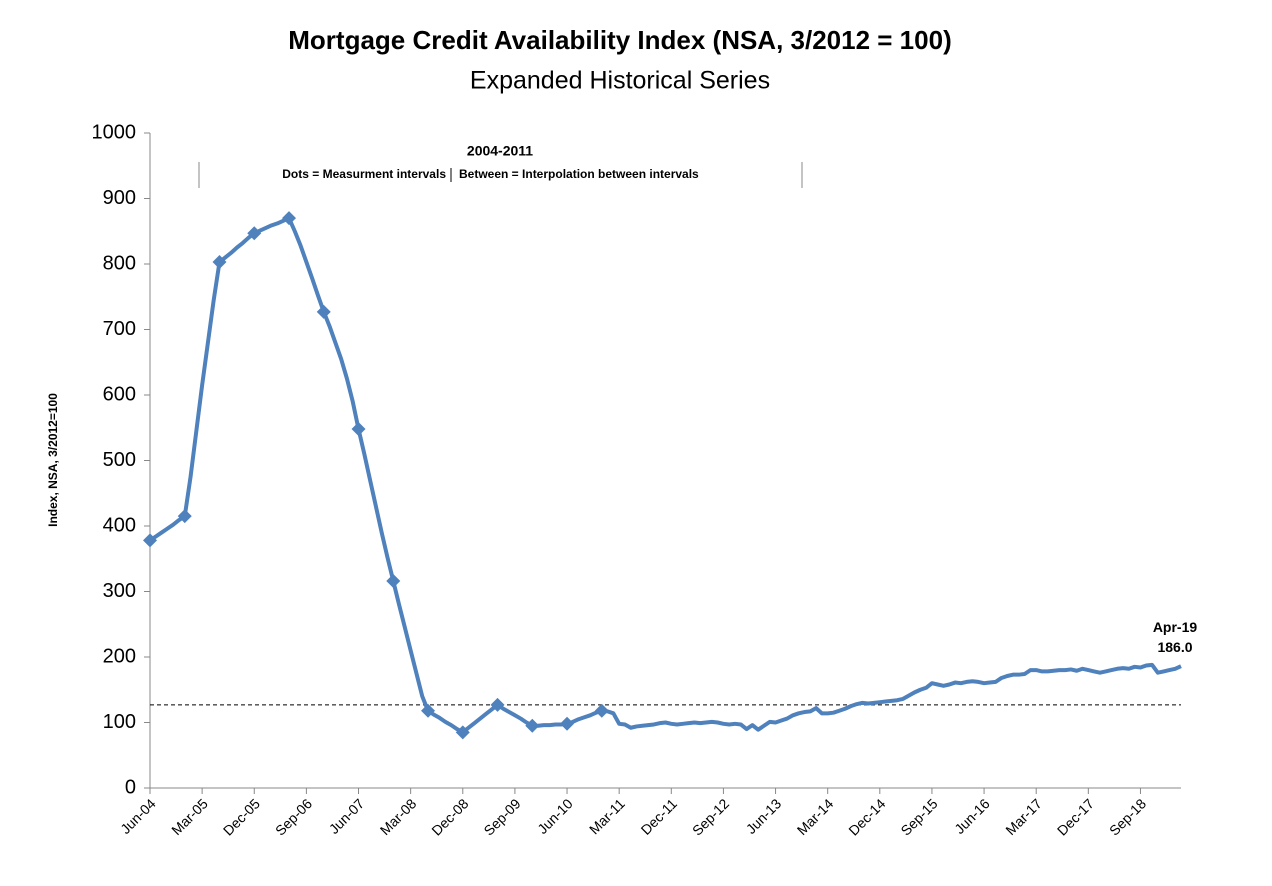 The height and width of the screenshot is (886, 1272). I want to click on y-tick-label: 900, so click(119, 198).